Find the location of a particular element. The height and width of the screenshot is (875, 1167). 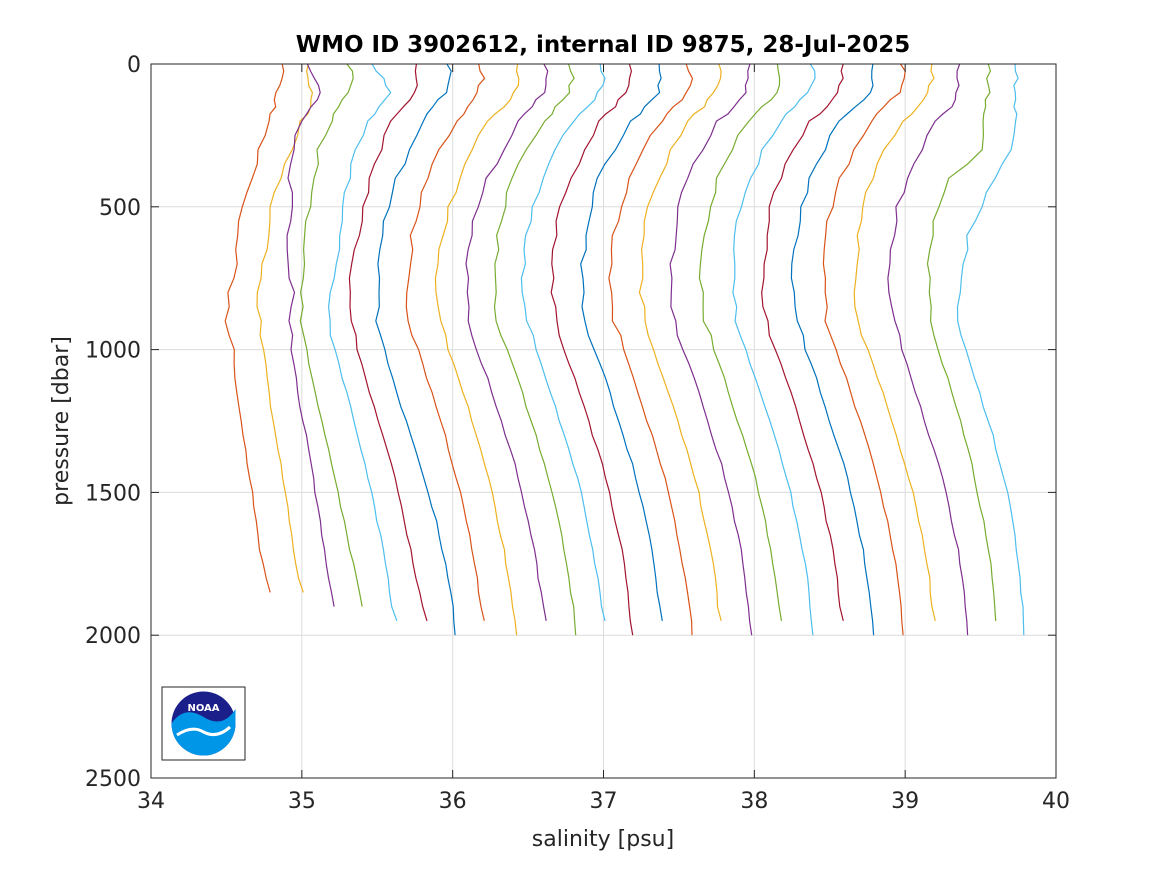

y-tick-label: 0 is located at coordinates (134, 65).